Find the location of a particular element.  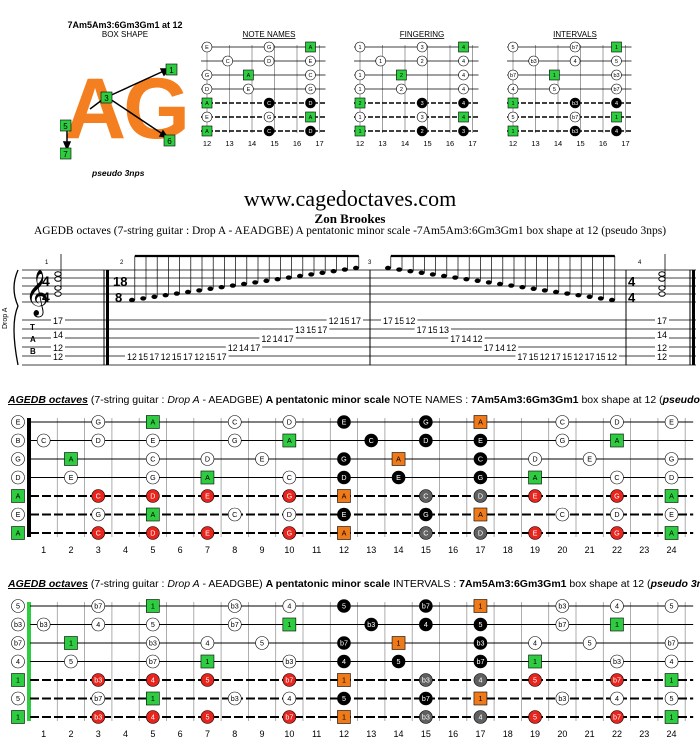

fret-number: 21 is located at coordinates (590, 734).